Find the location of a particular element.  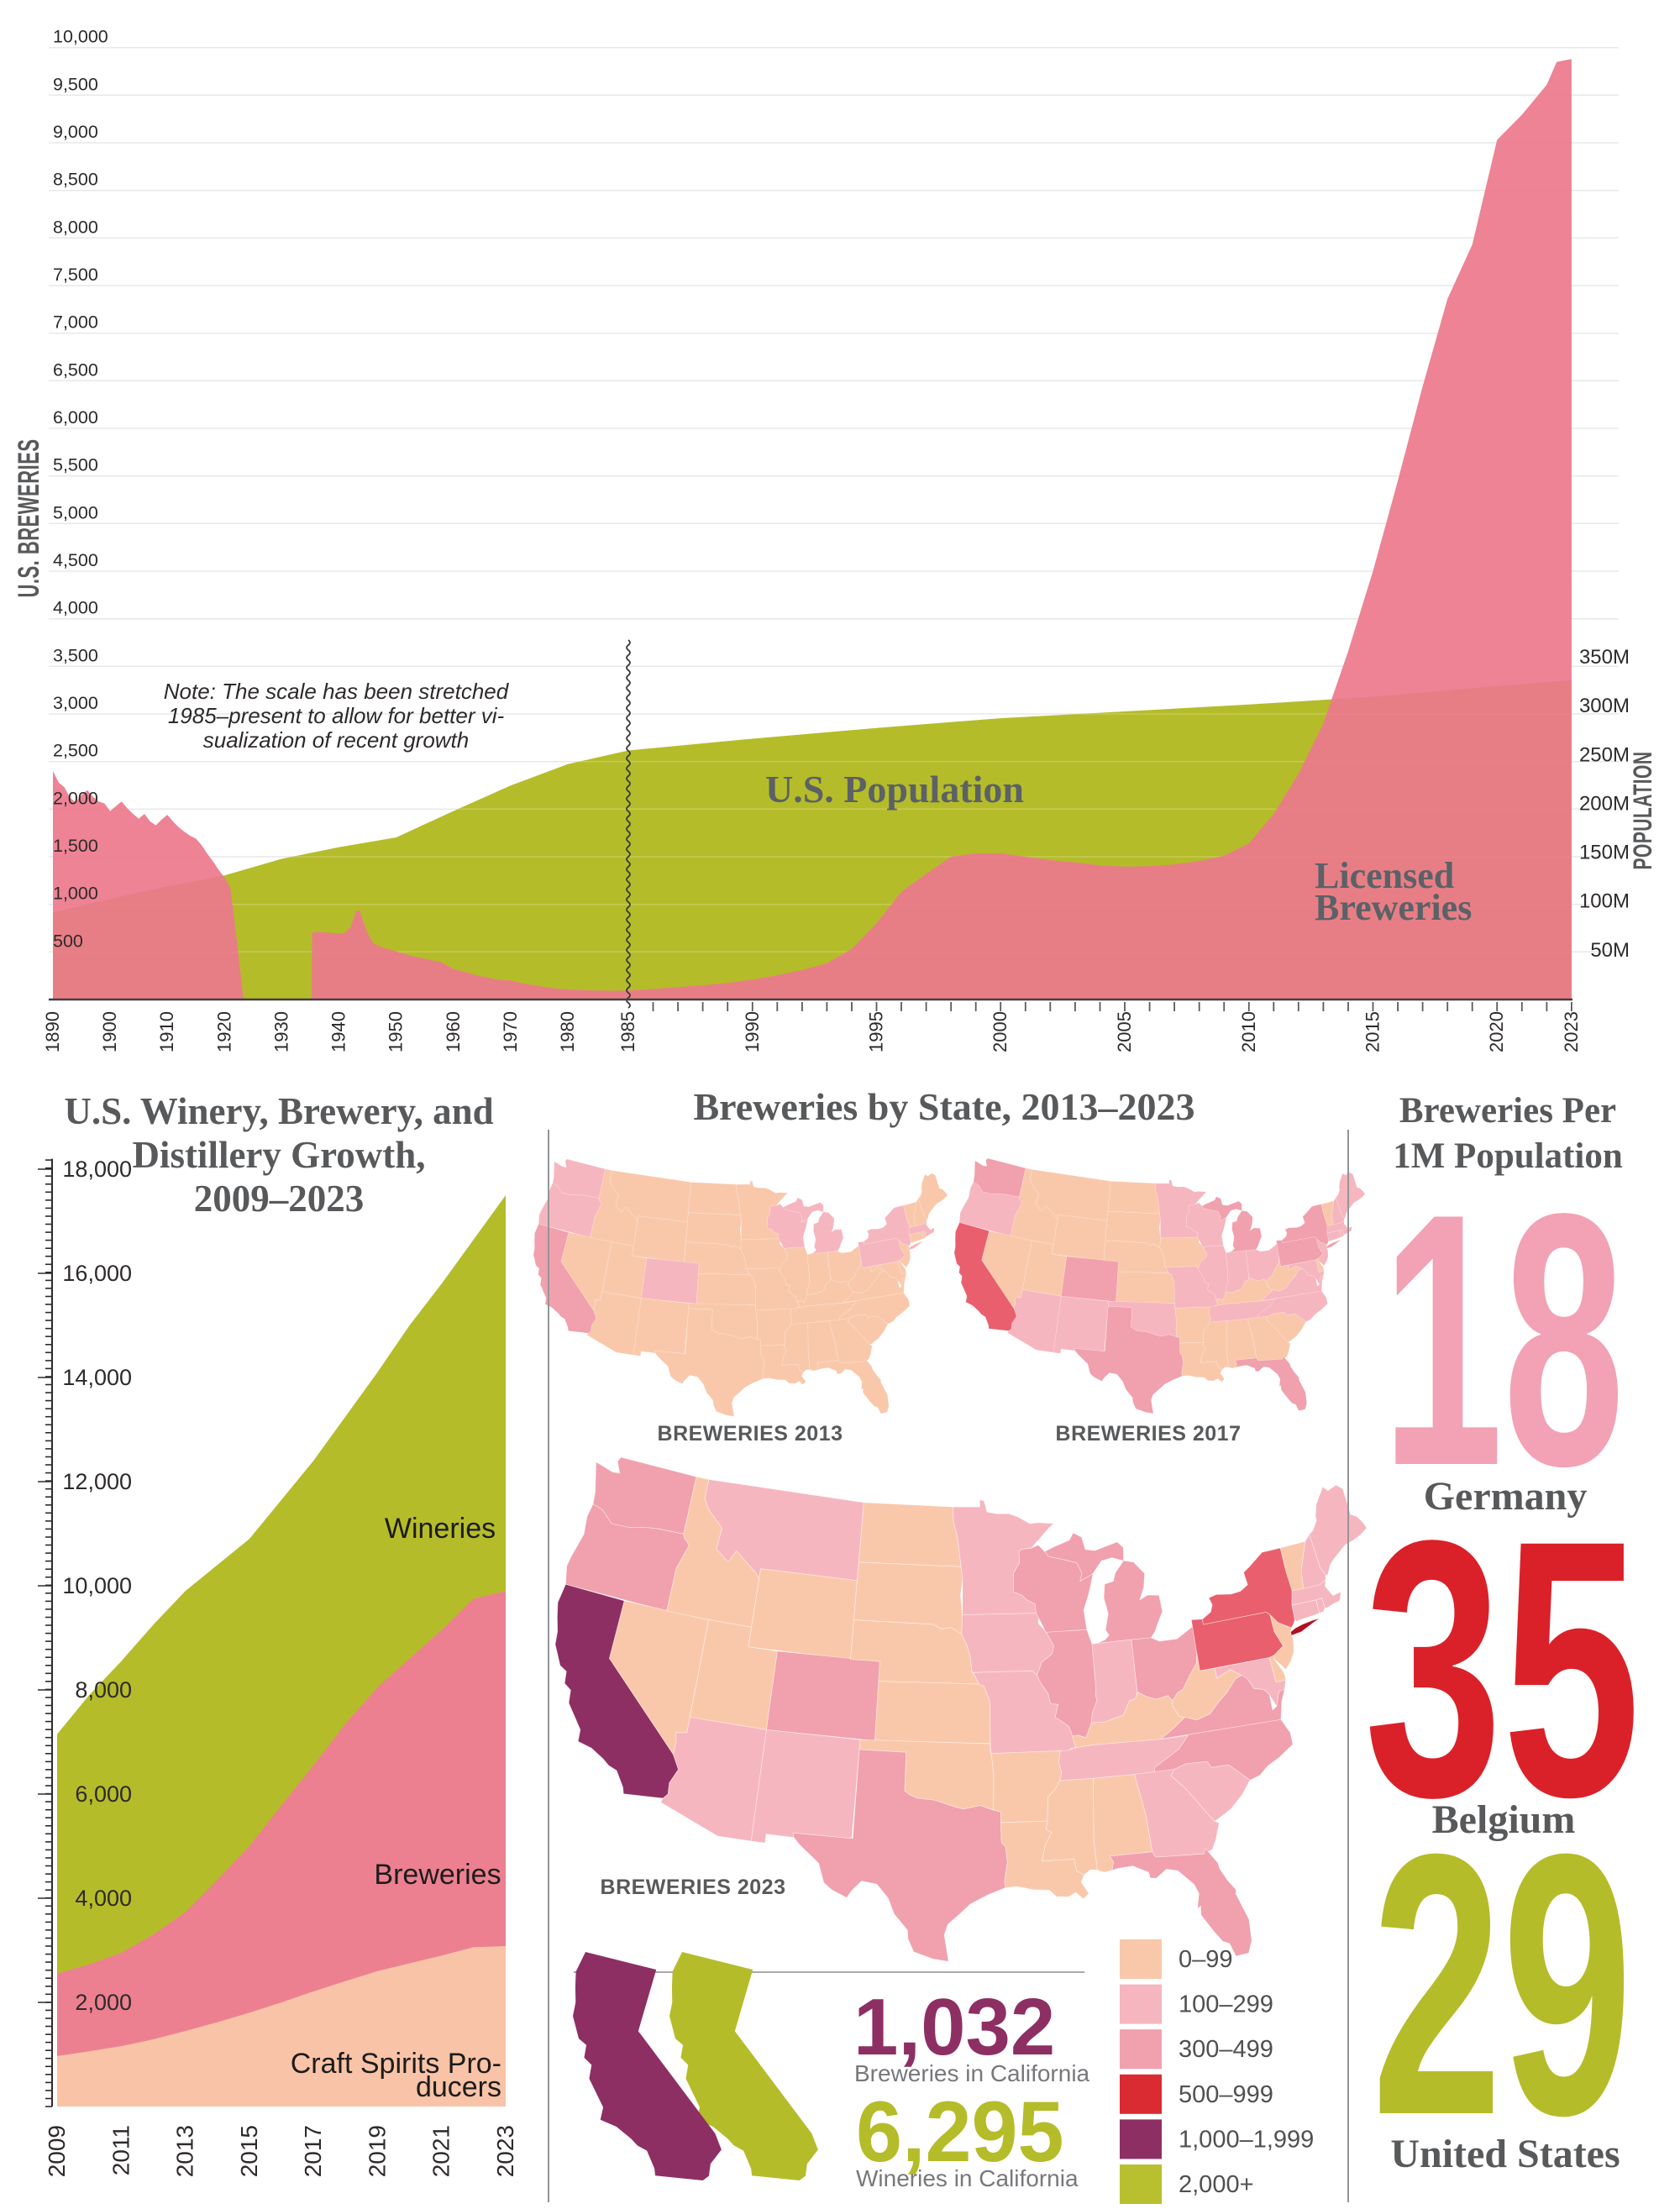

svg-text: 1890 is located at coordinates (52, 1031).